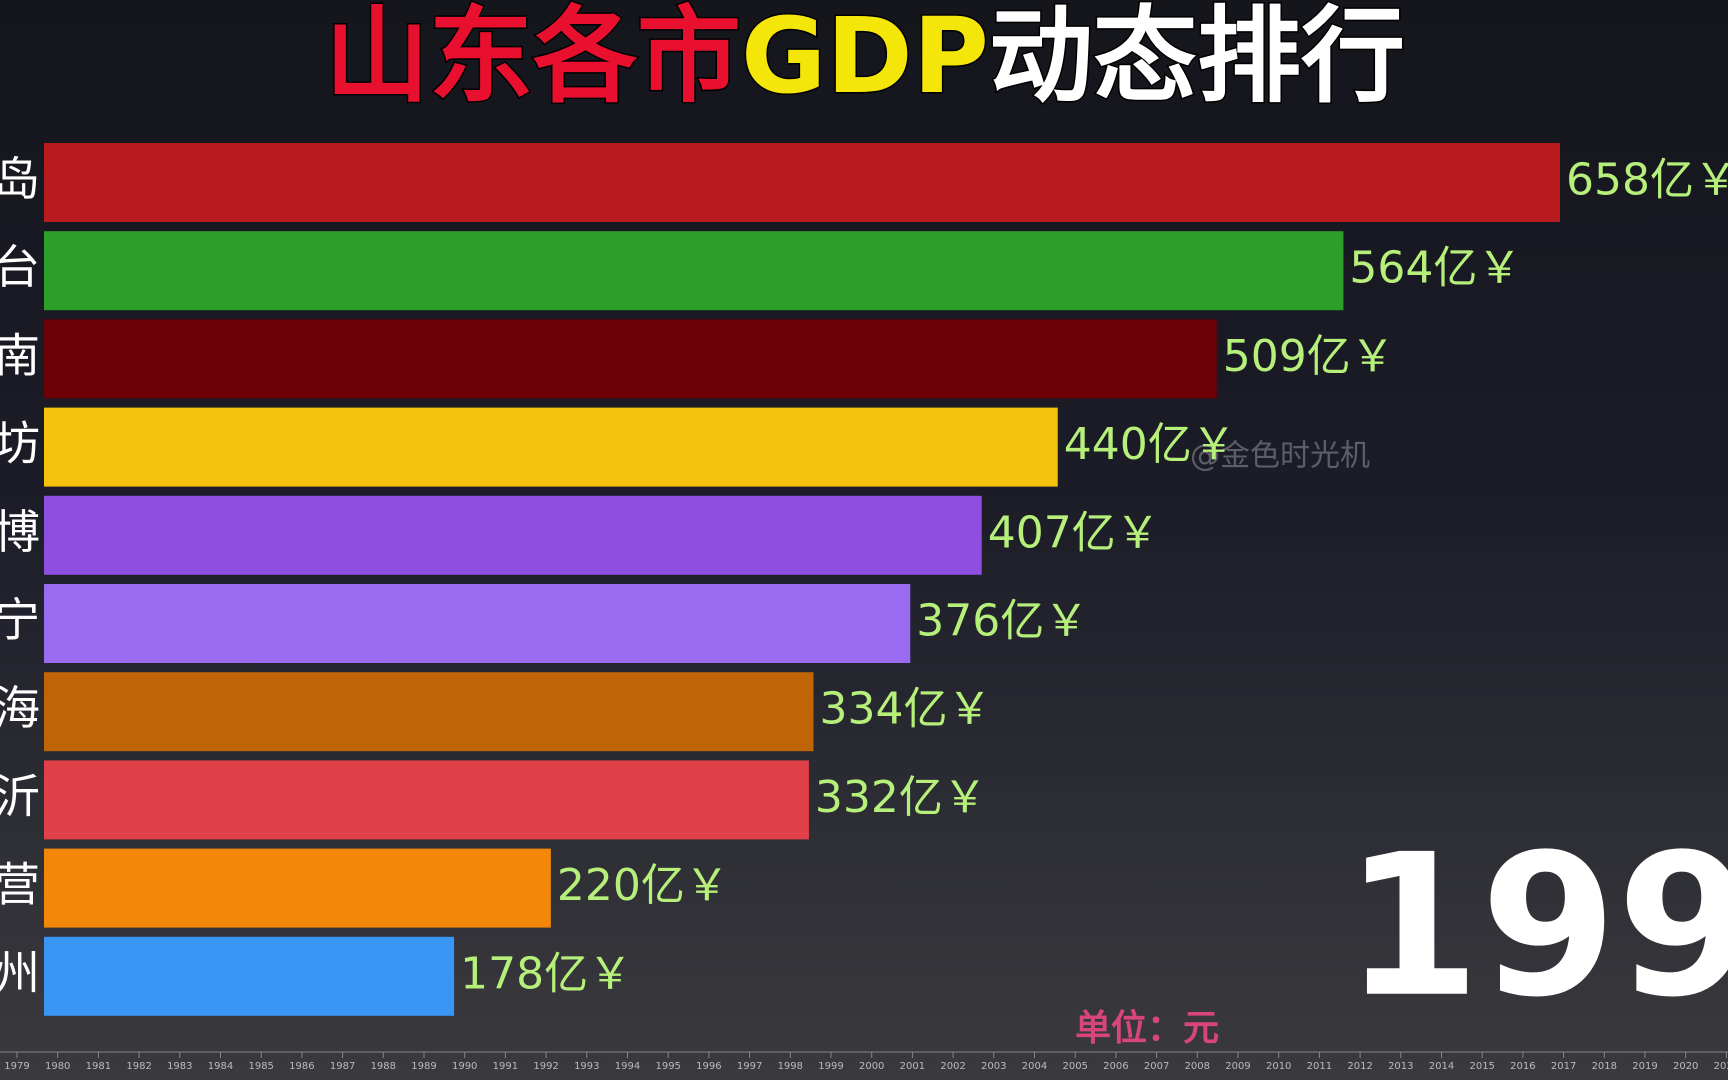  Describe the element at coordinates (667, 1066) in the screenshot. I see `timeline-label: 1995` at that location.